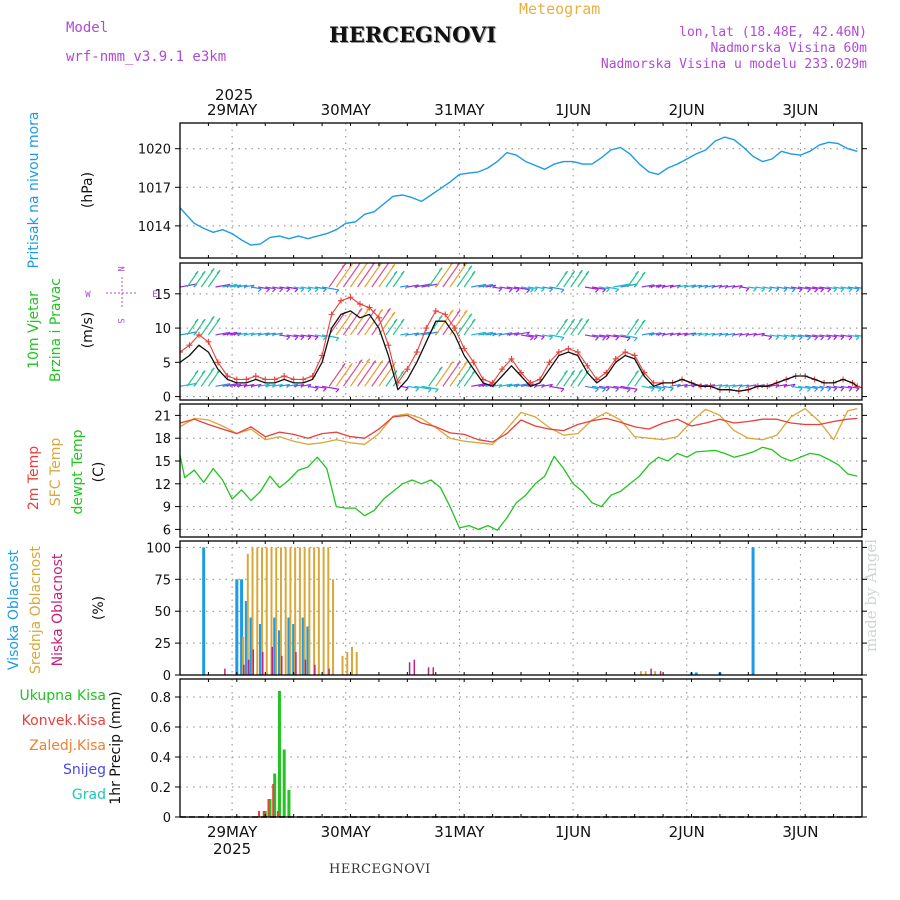  Describe the element at coordinates (413, 34) in the screenshot. I see `page-title: HERCEGNOVI` at that location.